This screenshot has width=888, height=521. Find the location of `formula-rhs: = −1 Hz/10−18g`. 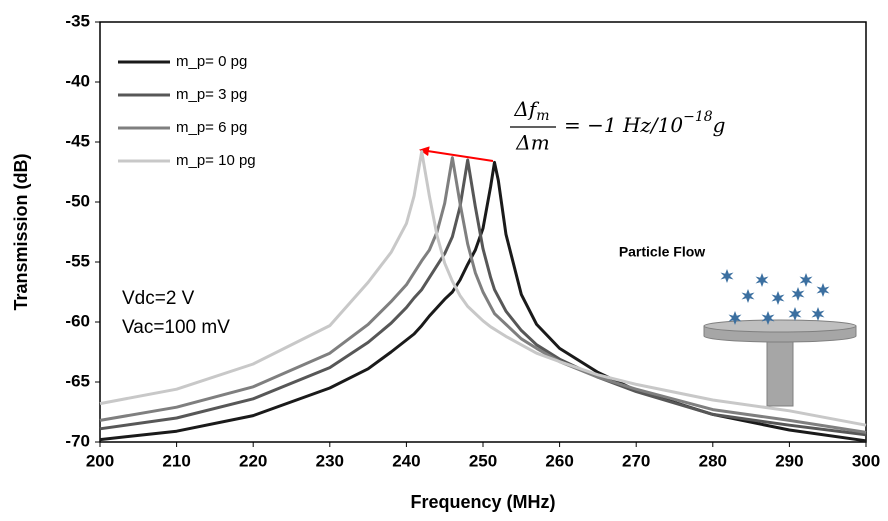

formula-rhs: = −1 Hz/10−18g is located at coordinates (644, 123).